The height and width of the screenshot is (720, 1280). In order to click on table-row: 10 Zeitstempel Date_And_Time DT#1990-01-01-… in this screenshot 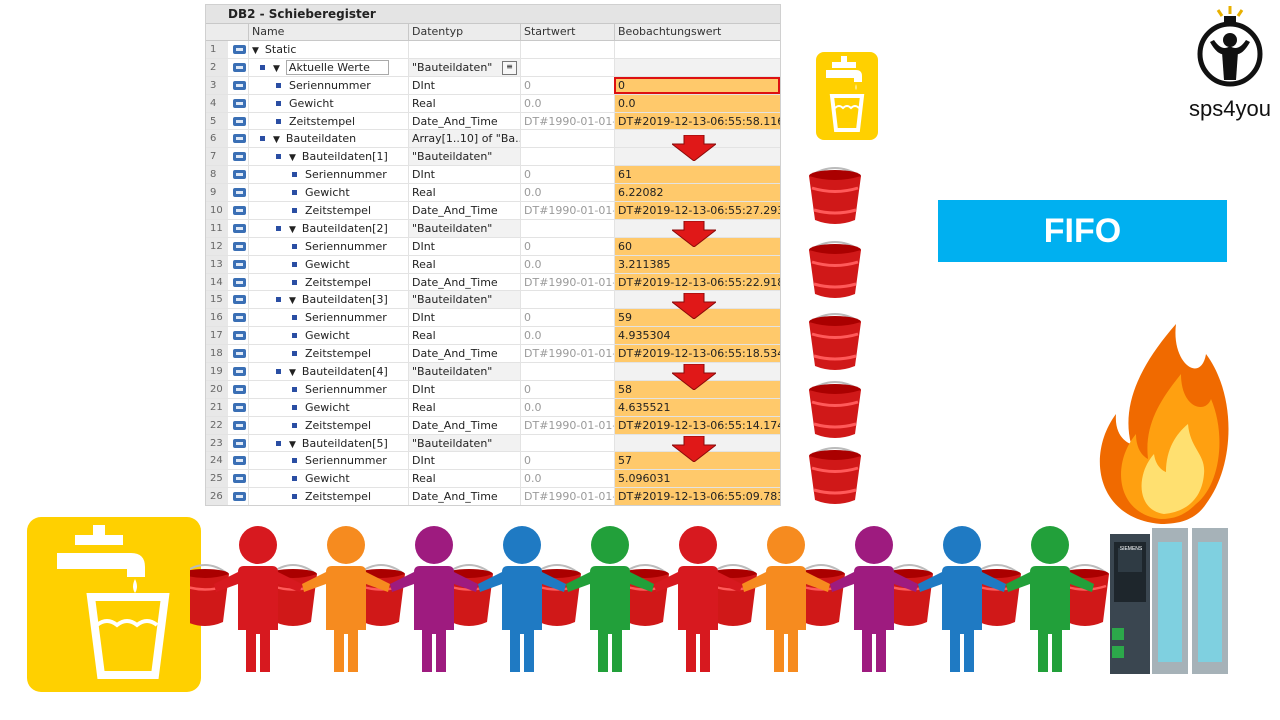, I will do `click(493, 211)`.